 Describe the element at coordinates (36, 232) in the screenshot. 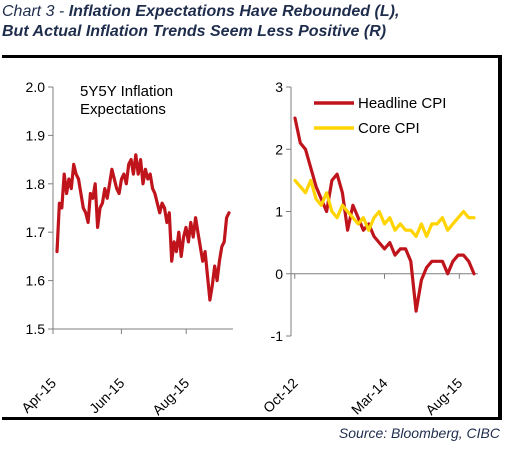

I see `y-tick-label: 1.7` at that location.